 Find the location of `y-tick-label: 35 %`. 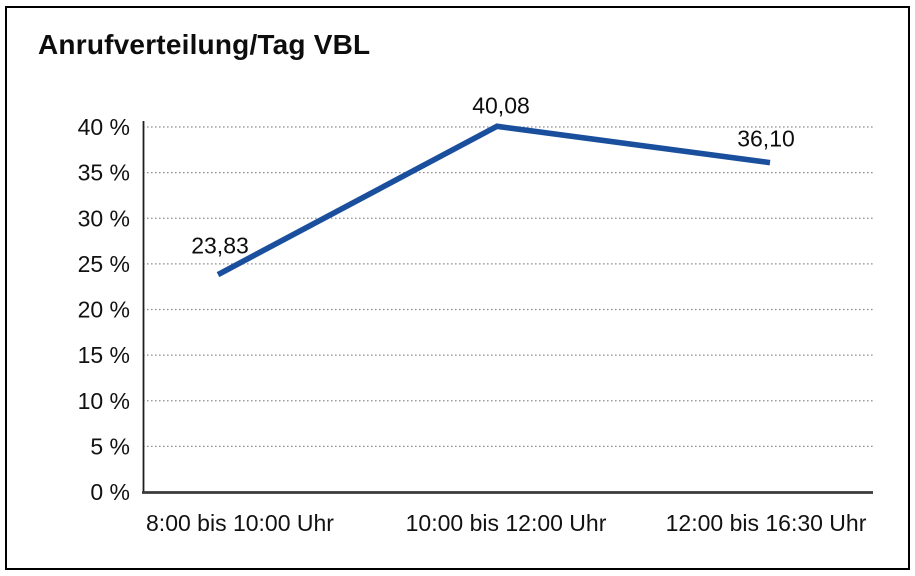

y-tick-label: 35 % is located at coordinates (104, 173).